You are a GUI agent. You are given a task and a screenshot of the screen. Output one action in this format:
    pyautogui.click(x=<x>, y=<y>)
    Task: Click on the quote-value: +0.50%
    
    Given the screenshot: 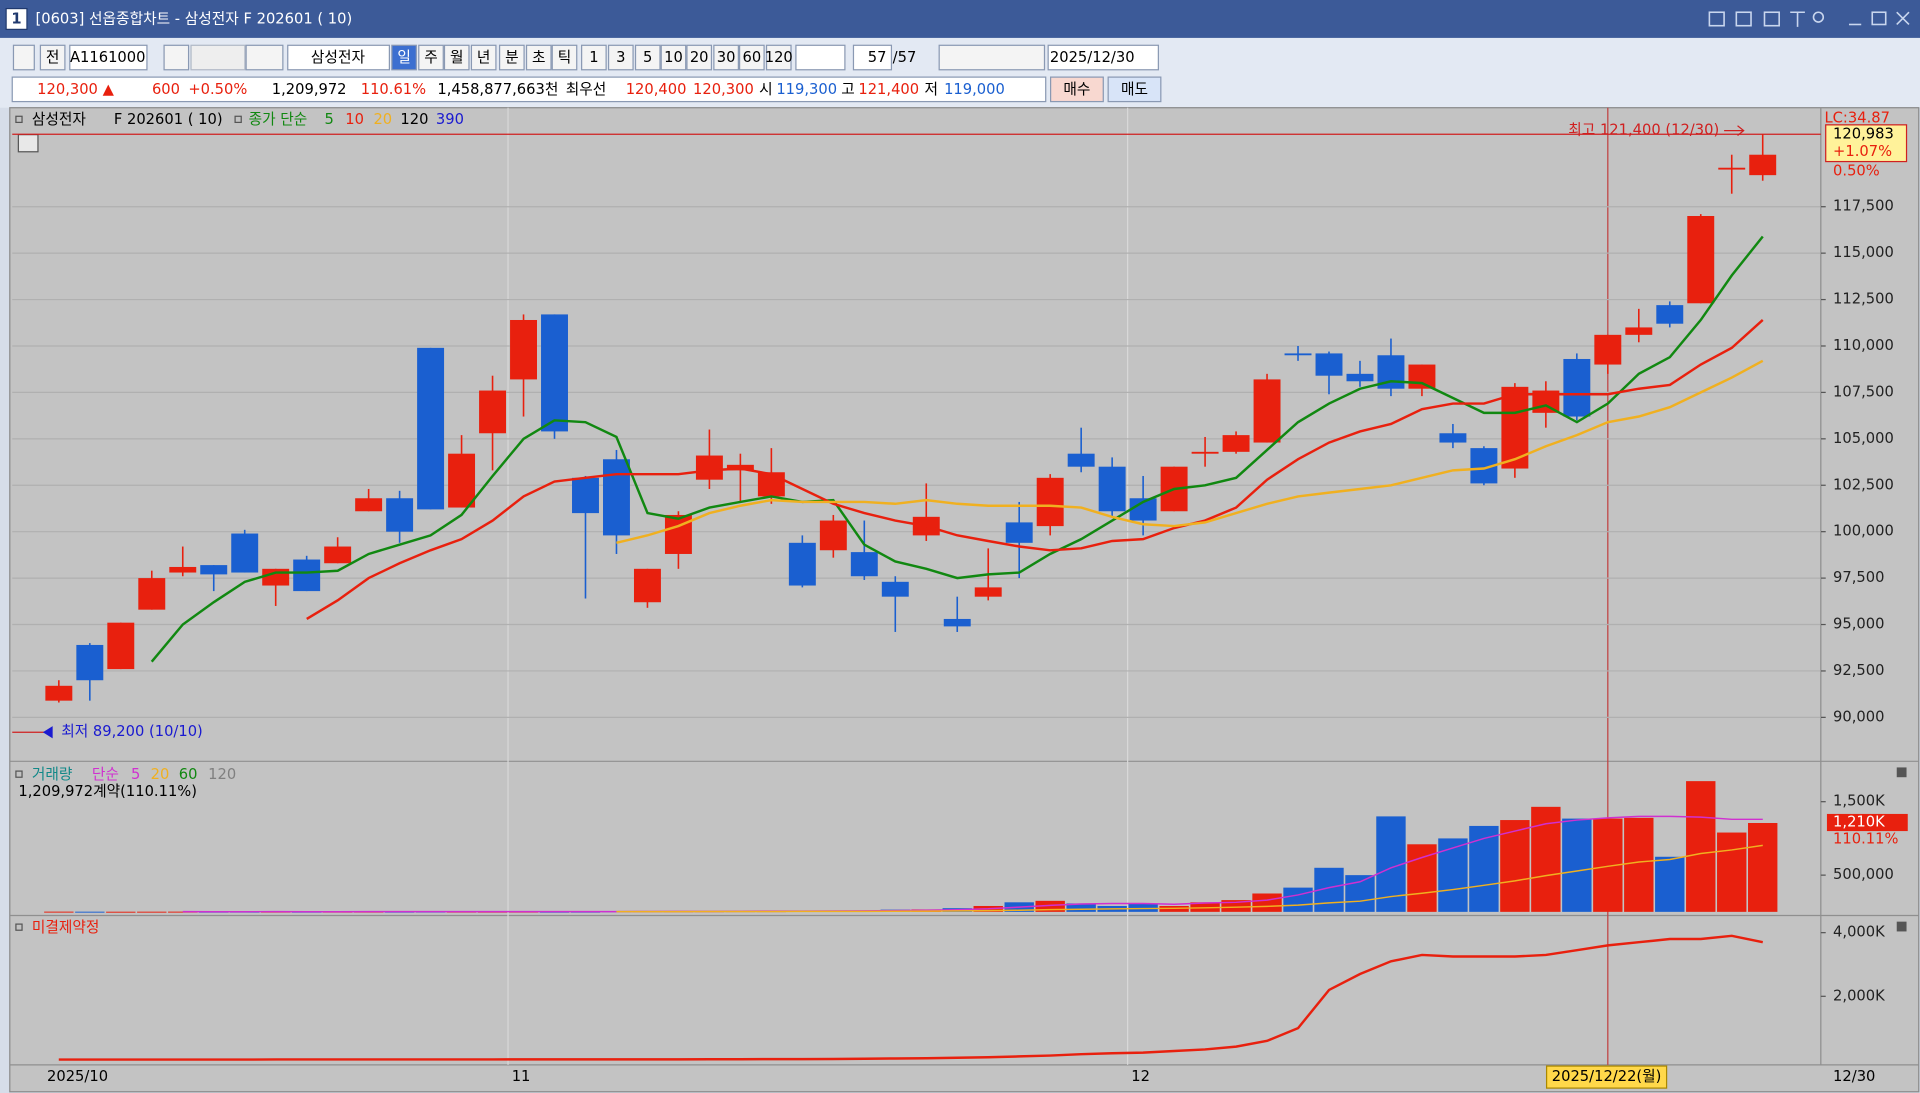 What is the action you would take?
    pyautogui.click(x=217, y=89)
    